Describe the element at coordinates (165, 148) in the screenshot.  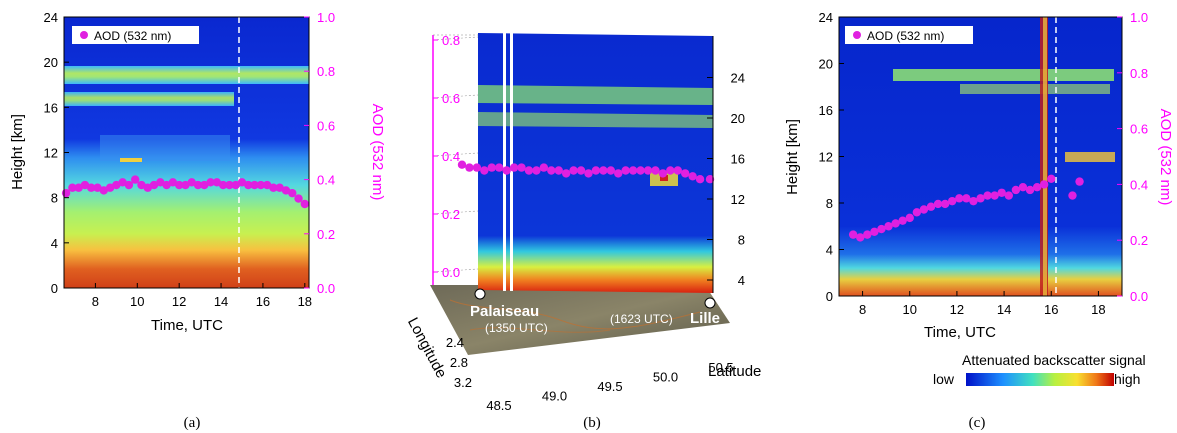
I see `panel-a-layer-mid` at that location.